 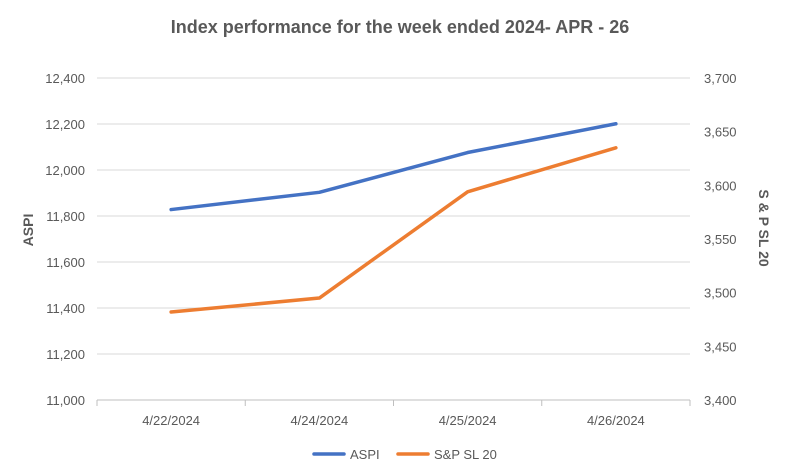 I want to click on right-tick-label: 3,550, so click(x=720, y=239).